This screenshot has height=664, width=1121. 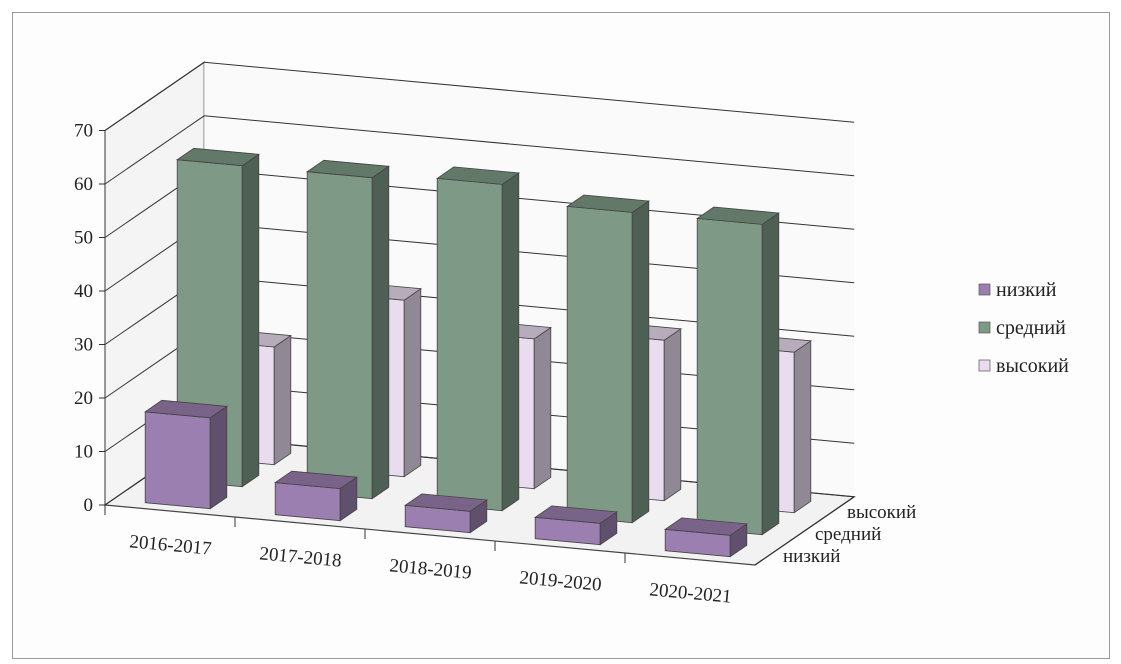 What do you see at coordinates (1032, 366) in the screenshot?
I see `legend-label: высокий` at bounding box center [1032, 366].